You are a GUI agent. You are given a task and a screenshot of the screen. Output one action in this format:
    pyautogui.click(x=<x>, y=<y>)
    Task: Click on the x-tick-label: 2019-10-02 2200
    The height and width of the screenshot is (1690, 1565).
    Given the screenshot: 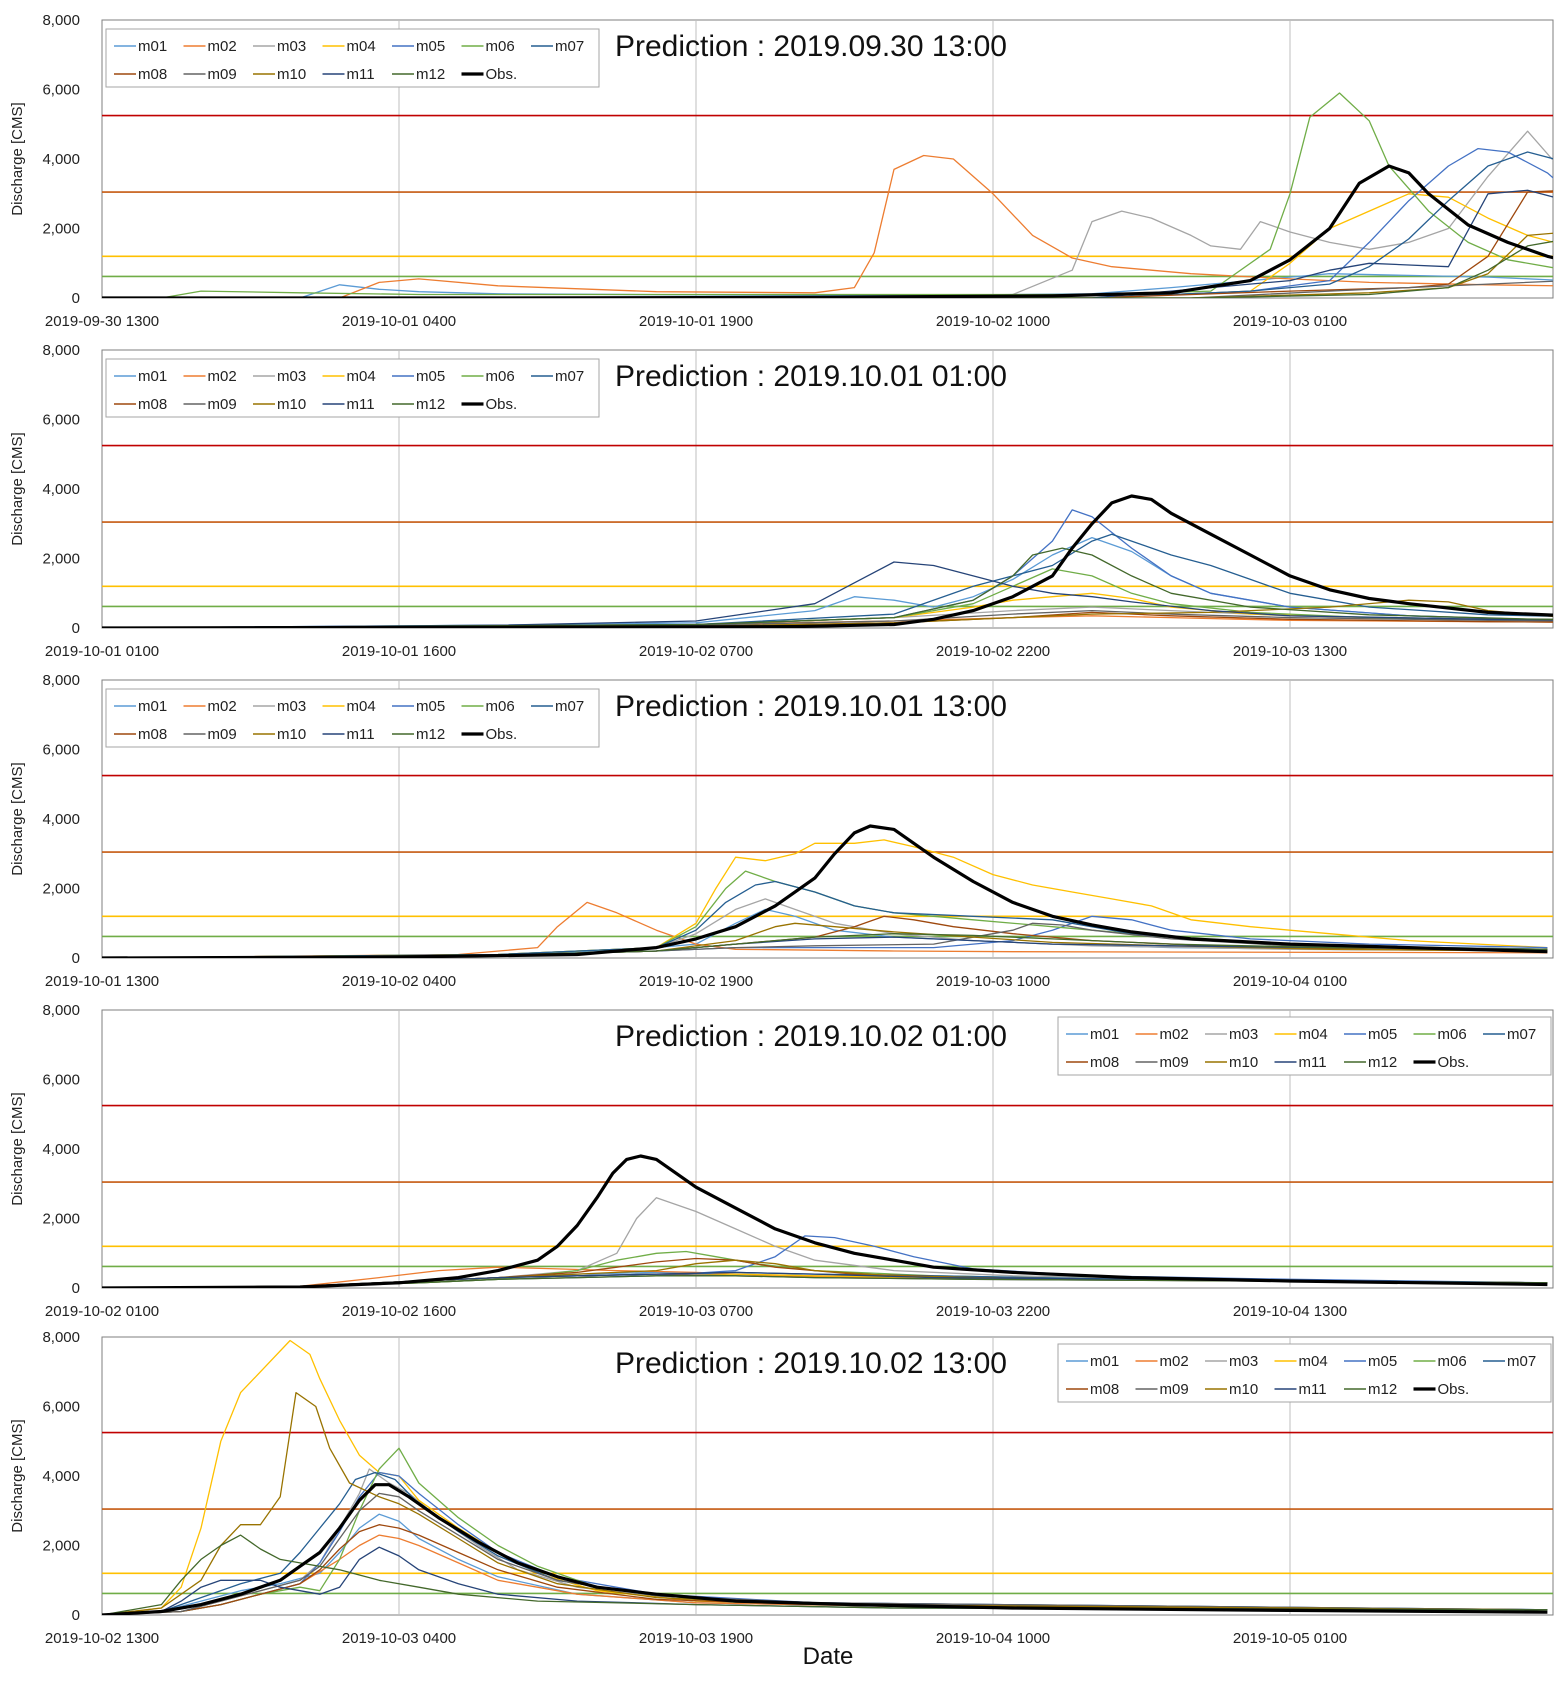 What is the action you would take?
    pyautogui.click(x=993, y=651)
    